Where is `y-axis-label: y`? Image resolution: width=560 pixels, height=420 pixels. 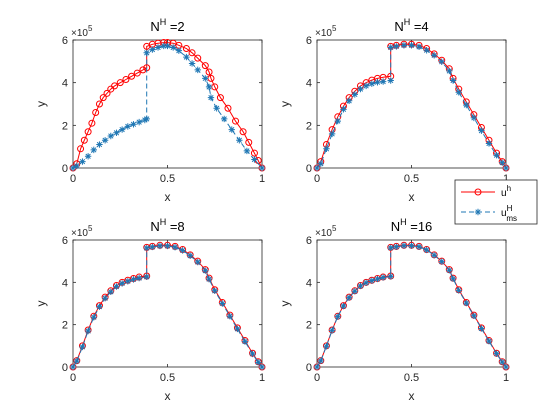 y-axis-label: y is located at coordinates (41, 304).